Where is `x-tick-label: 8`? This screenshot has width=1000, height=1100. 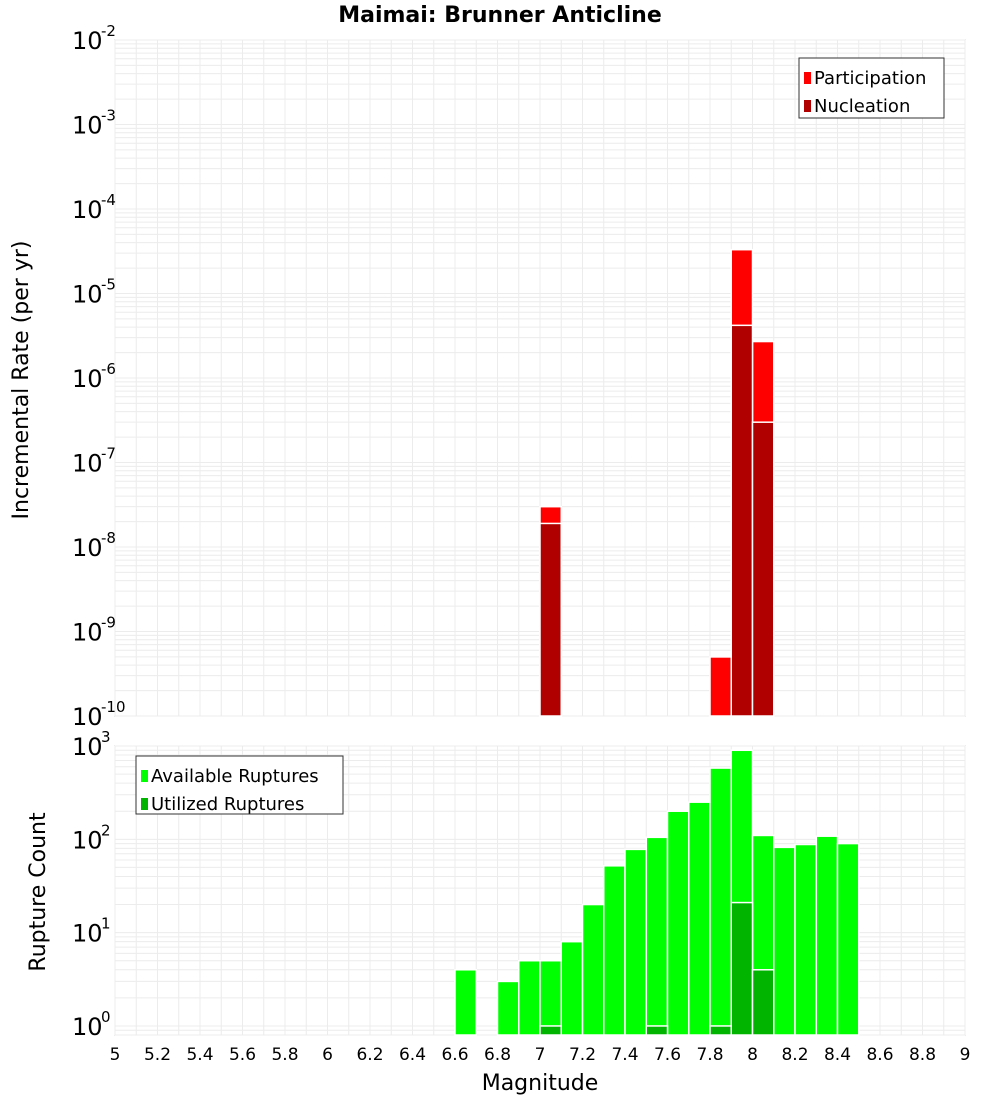 x-tick-label: 8 is located at coordinates (752, 1055).